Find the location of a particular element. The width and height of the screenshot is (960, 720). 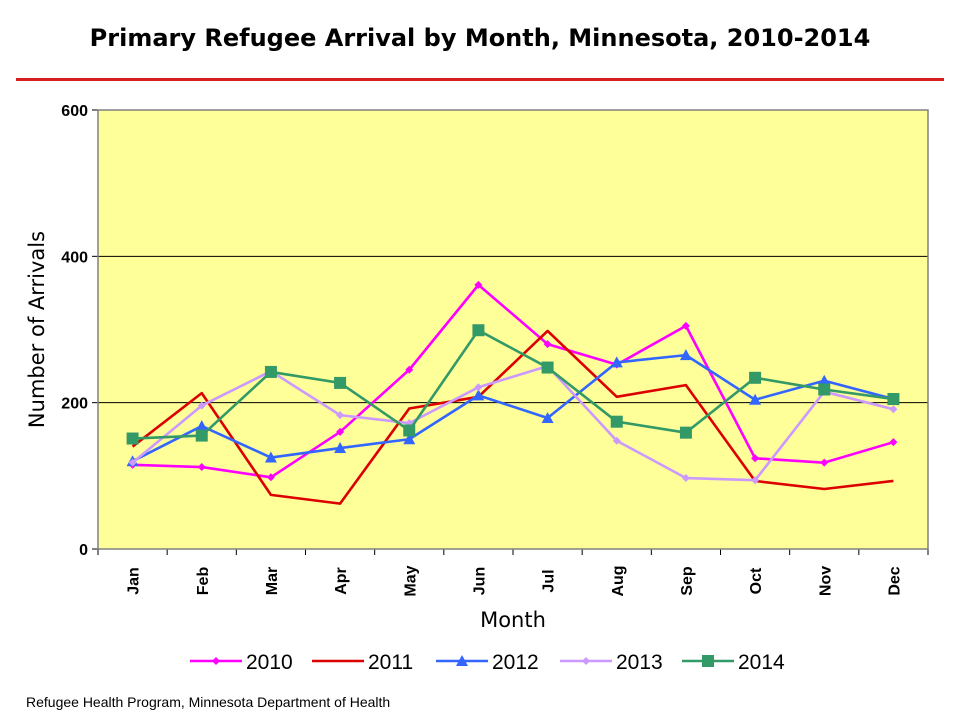

x-tick-label: Jun is located at coordinates (479, 581).